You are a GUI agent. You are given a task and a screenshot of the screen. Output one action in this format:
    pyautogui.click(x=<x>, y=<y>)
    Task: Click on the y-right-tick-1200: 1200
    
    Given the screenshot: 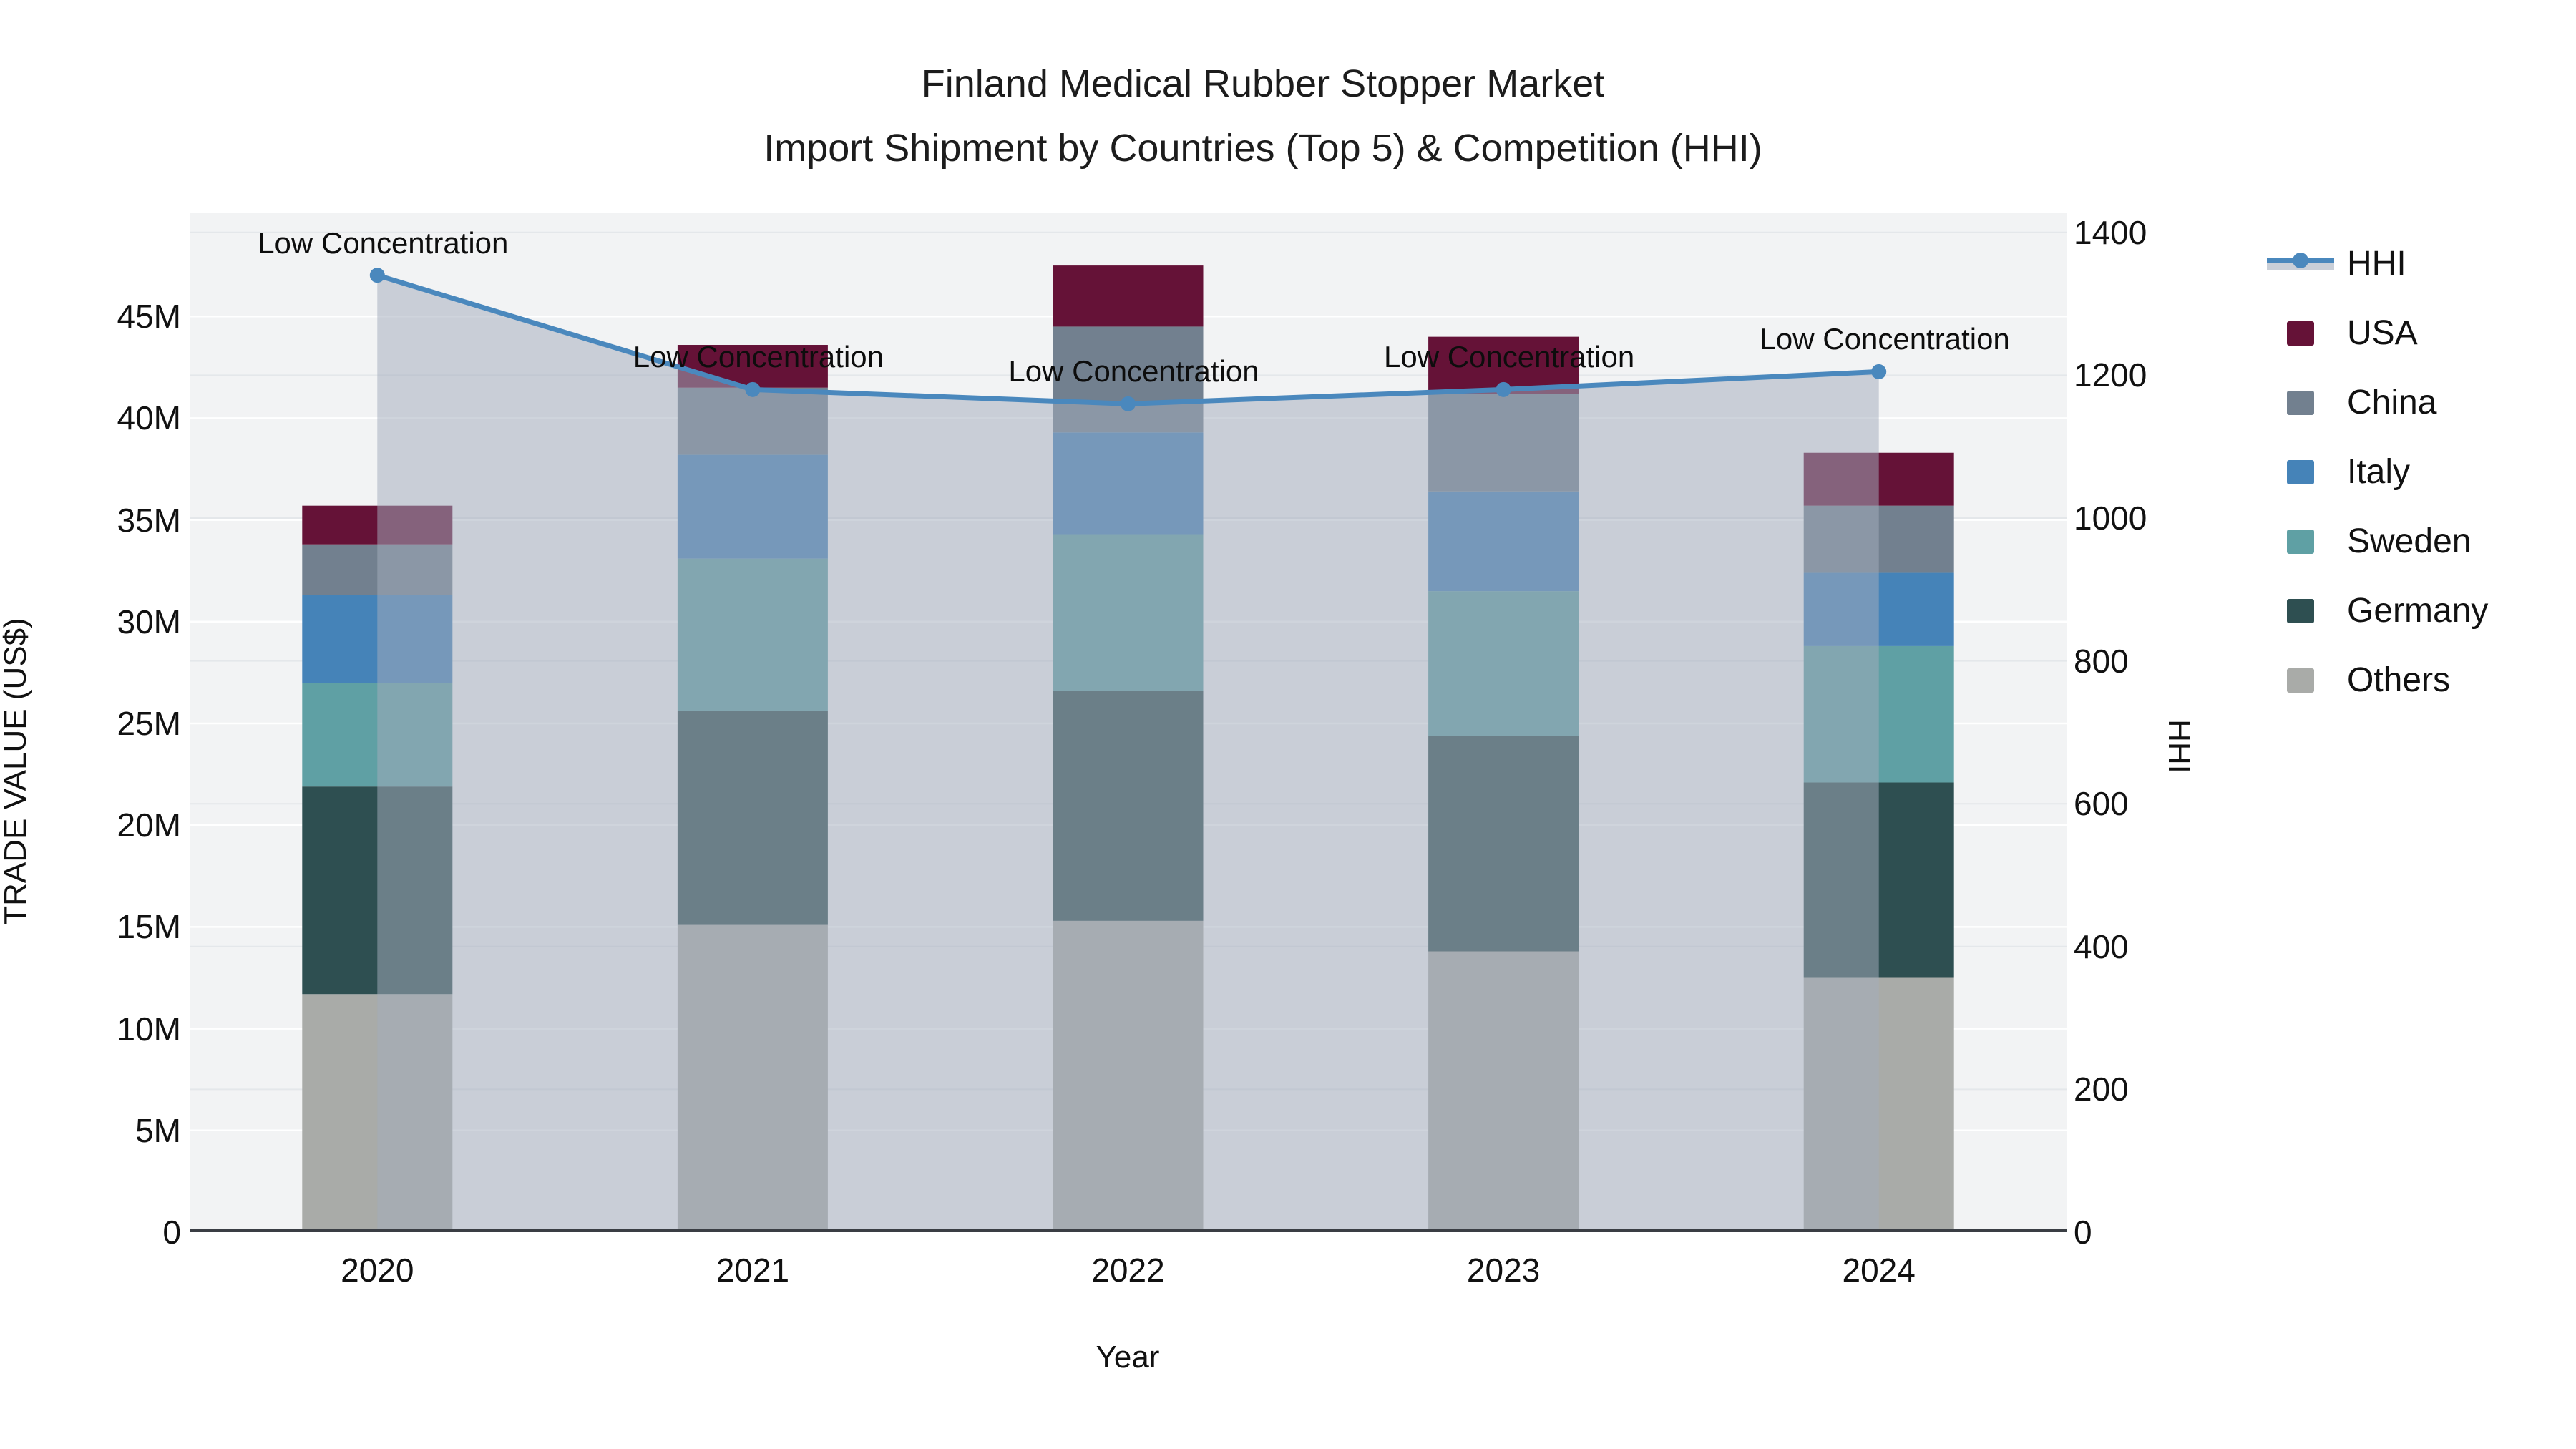 What is the action you would take?
    pyautogui.click(x=2110, y=375)
    